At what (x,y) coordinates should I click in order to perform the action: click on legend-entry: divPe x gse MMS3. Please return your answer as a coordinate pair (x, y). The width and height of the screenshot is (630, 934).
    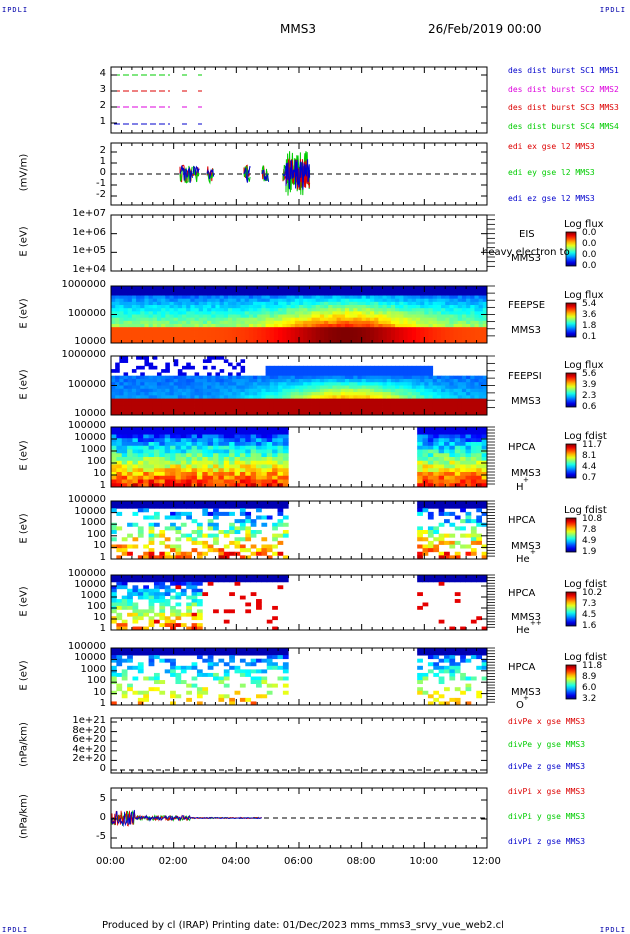
    Looking at the image, I should click on (547, 721).